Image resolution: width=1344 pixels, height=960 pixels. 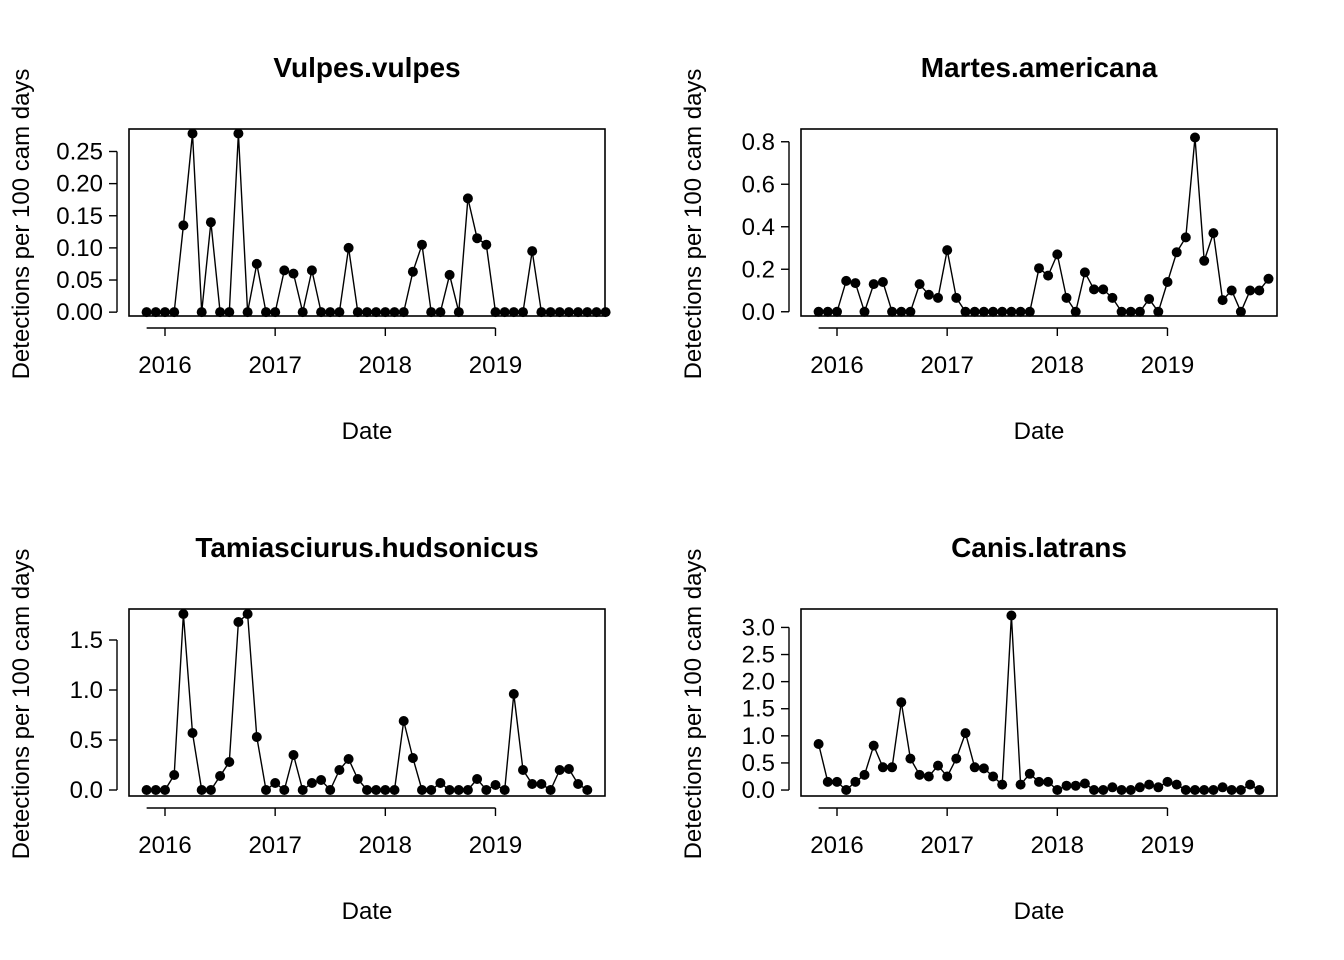 I want to click on y-tick-label: 0.8, so click(x=758, y=142).